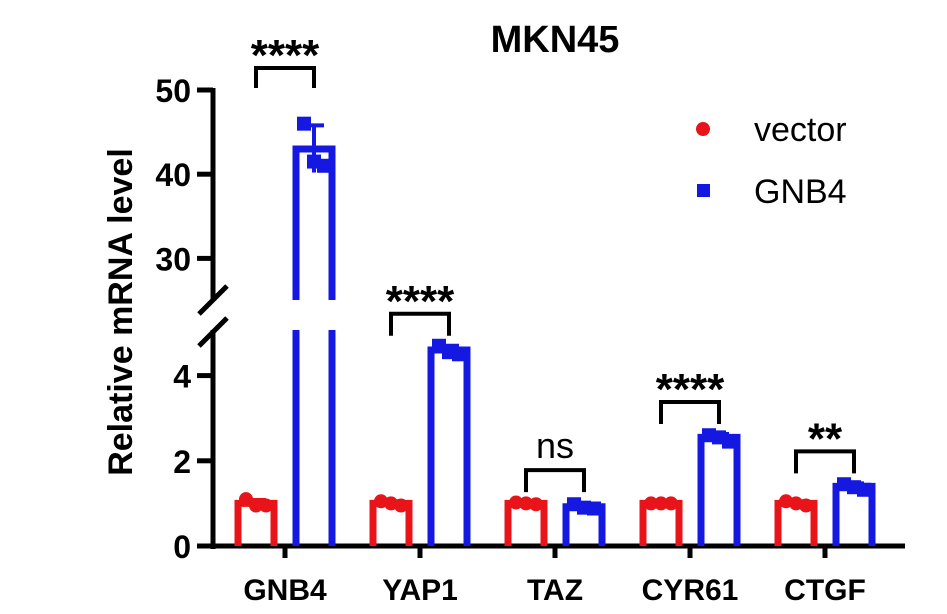  Describe the element at coordinates (555, 40) in the screenshot. I see `chart-title: MKN45` at that location.